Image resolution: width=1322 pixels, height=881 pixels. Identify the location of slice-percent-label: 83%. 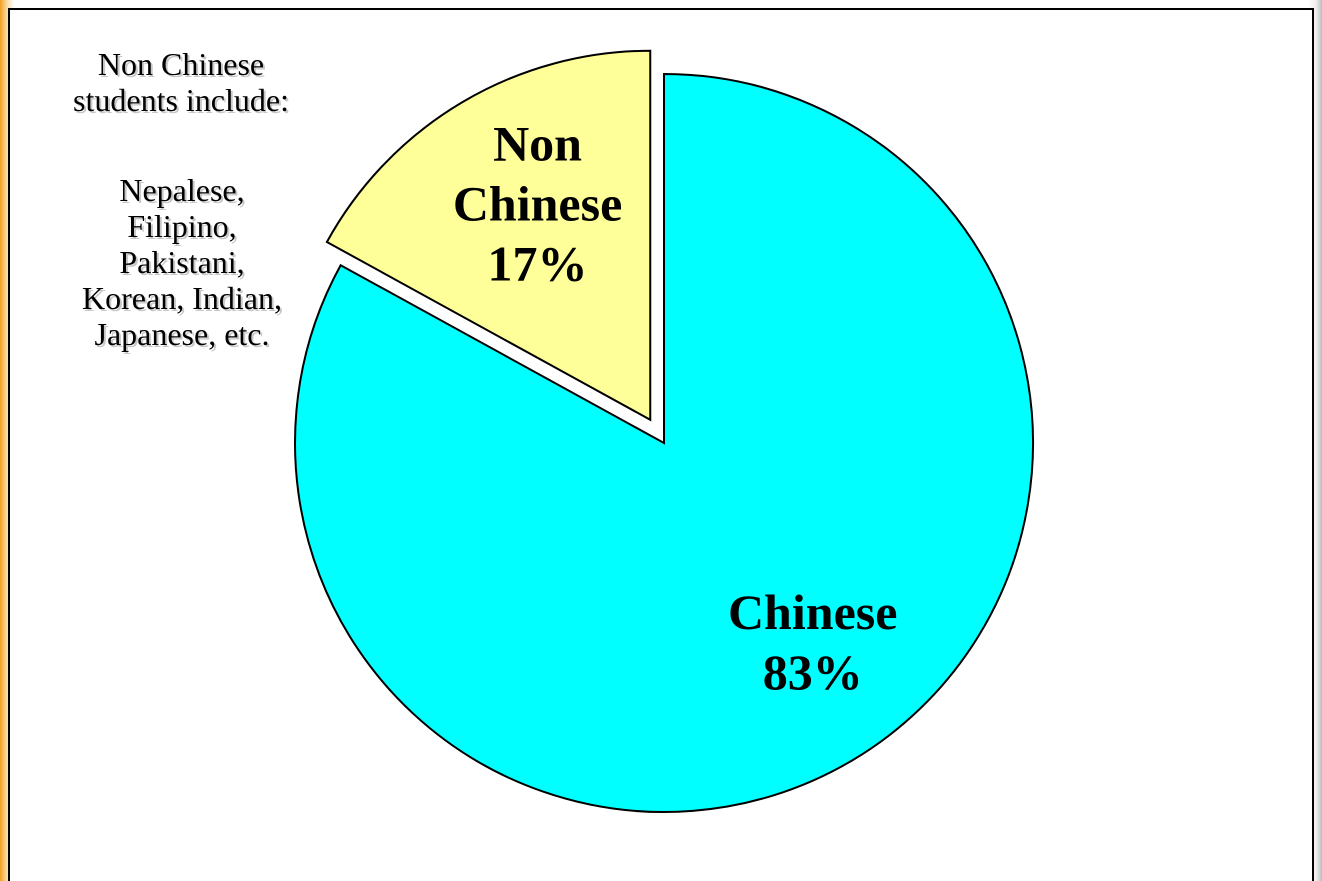
(813, 672).